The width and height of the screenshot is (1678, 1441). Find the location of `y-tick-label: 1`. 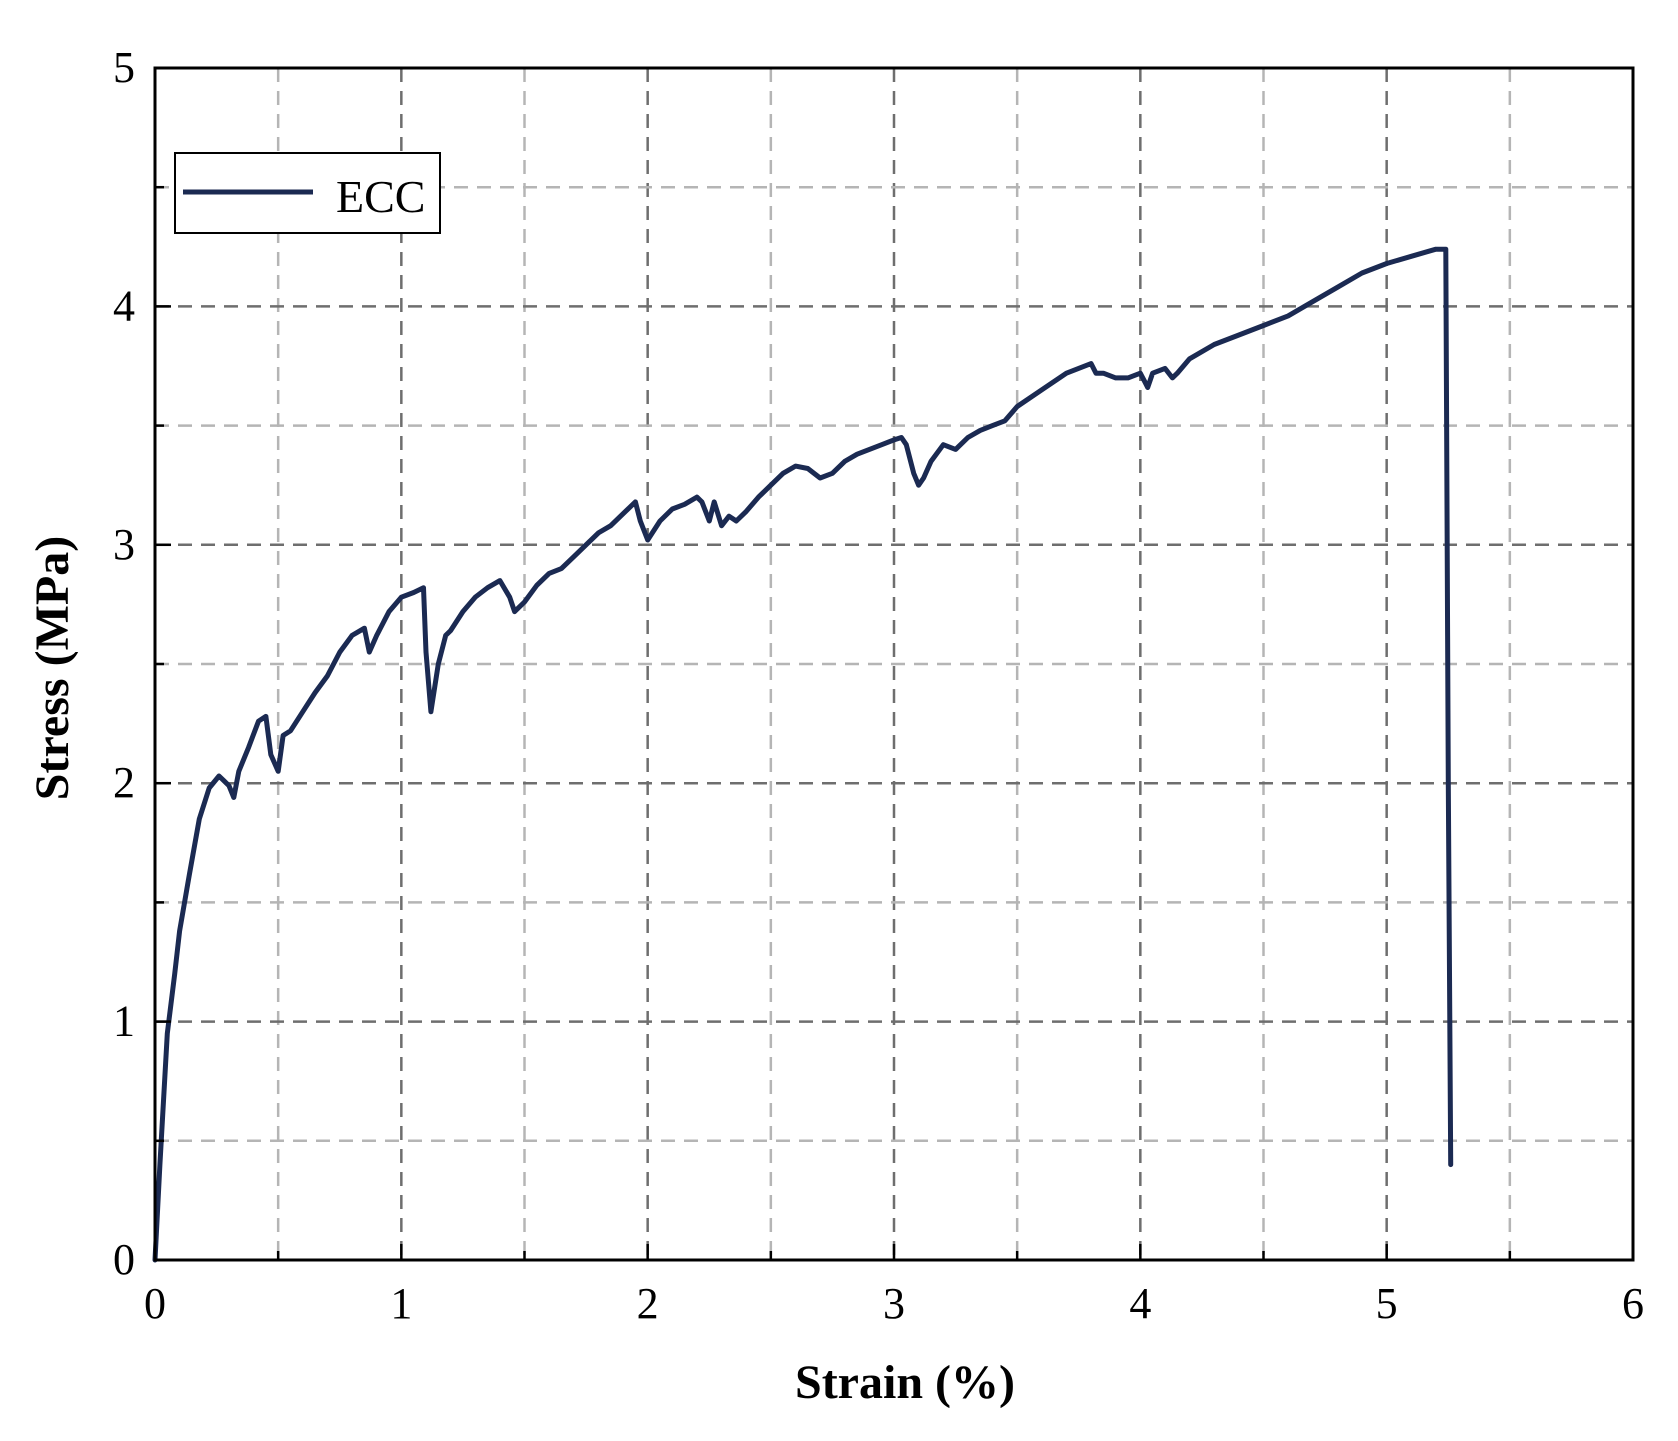

y-tick-label: 1 is located at coordinates (124, 1021).